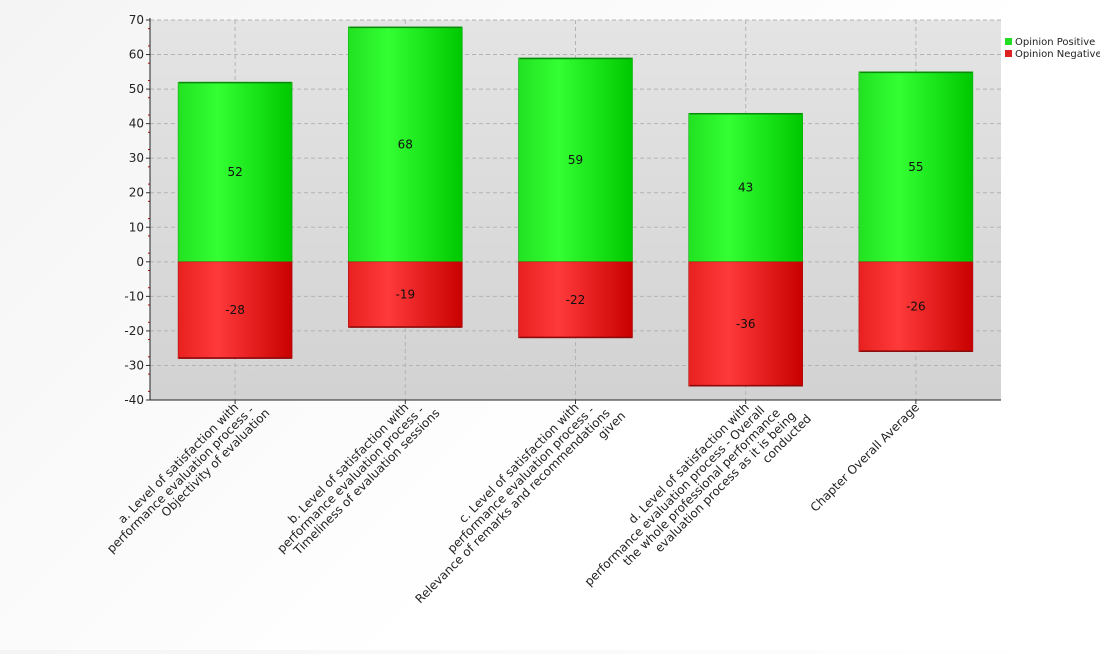  Describe the element at coordinates (136, 158) in the screenshot. I see `y-tick-label: 30` at that location.